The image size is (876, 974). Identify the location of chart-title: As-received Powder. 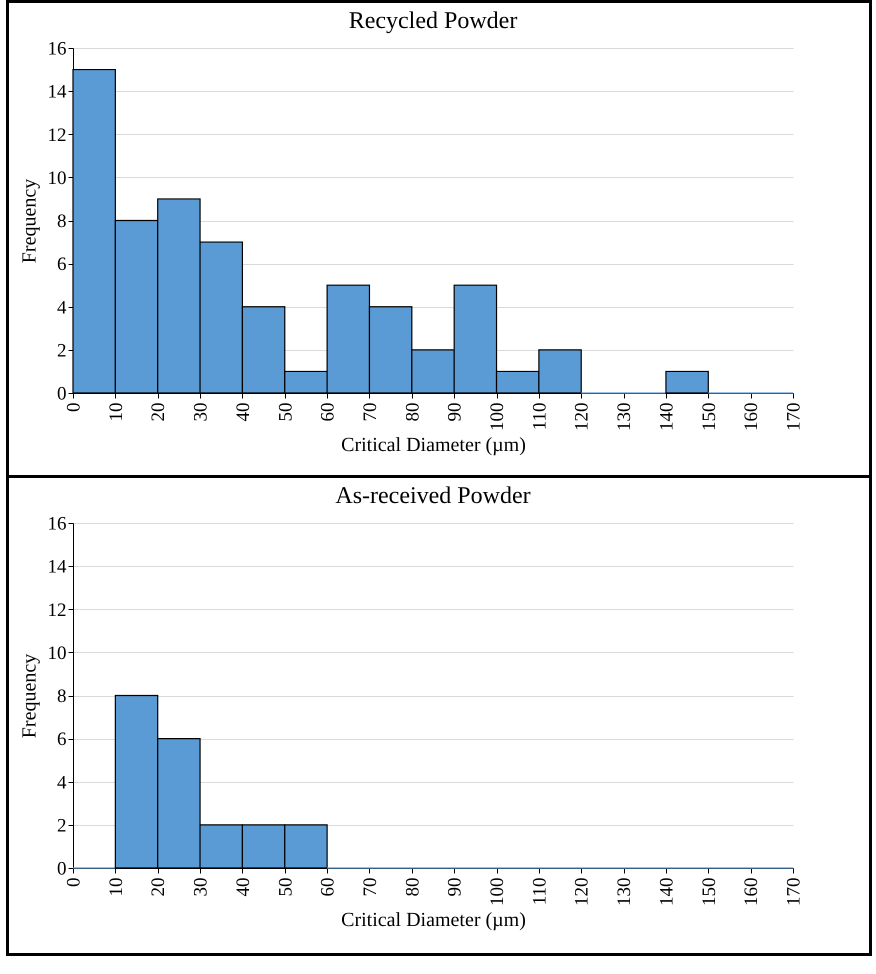
(433, 496).